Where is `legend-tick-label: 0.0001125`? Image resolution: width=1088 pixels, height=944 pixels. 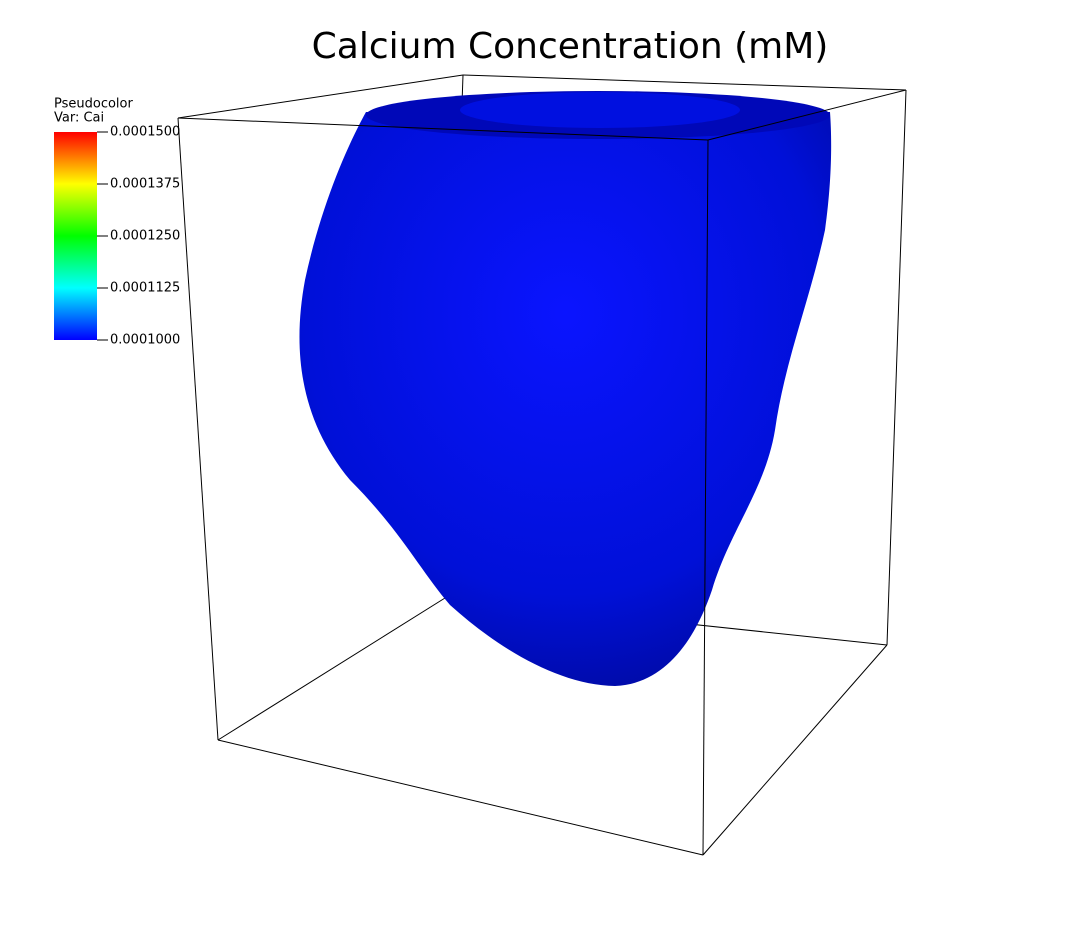 legend-tick-label: 0.0001125 is located at coordinates (145, 288).